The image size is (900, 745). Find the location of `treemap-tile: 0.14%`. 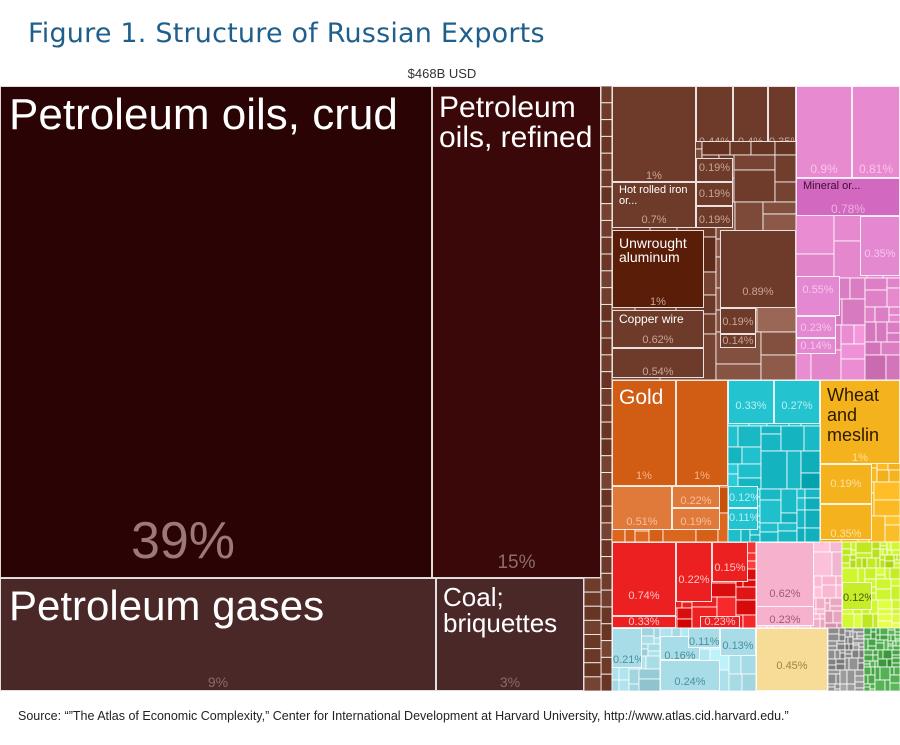

treemap-tile: 0.14% is located at coordinates (738, 341).